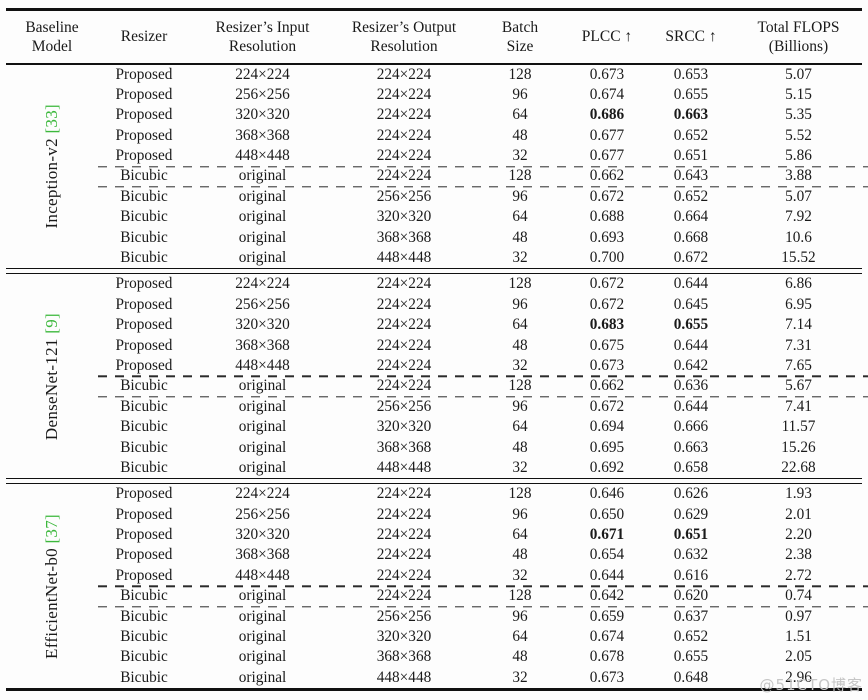  I want to click on rotated-model-name: Inception-v2 [33], so click(52, 166).